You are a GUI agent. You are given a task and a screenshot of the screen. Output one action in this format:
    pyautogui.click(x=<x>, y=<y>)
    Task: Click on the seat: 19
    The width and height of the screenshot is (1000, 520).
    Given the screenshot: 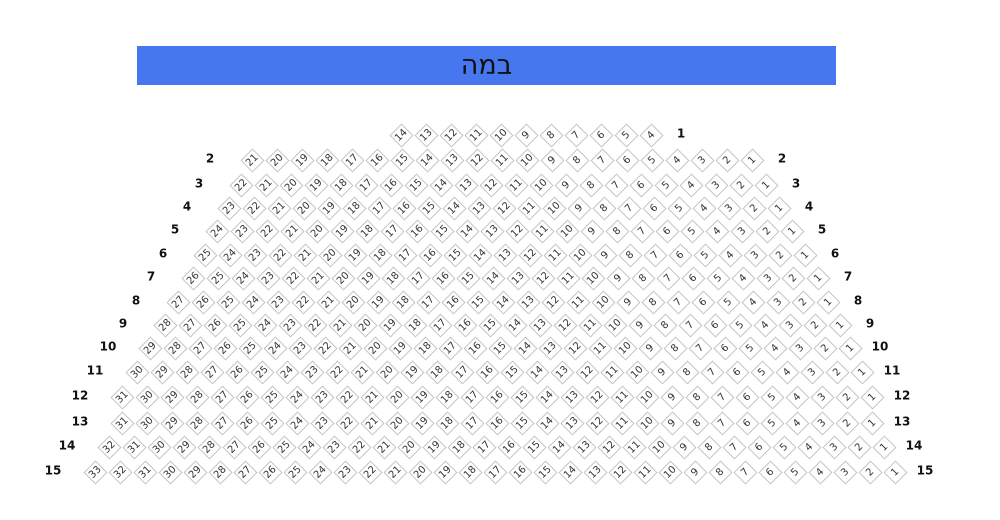 What is the action you would take?
    pyautogui.click(x=422, y=423)
    